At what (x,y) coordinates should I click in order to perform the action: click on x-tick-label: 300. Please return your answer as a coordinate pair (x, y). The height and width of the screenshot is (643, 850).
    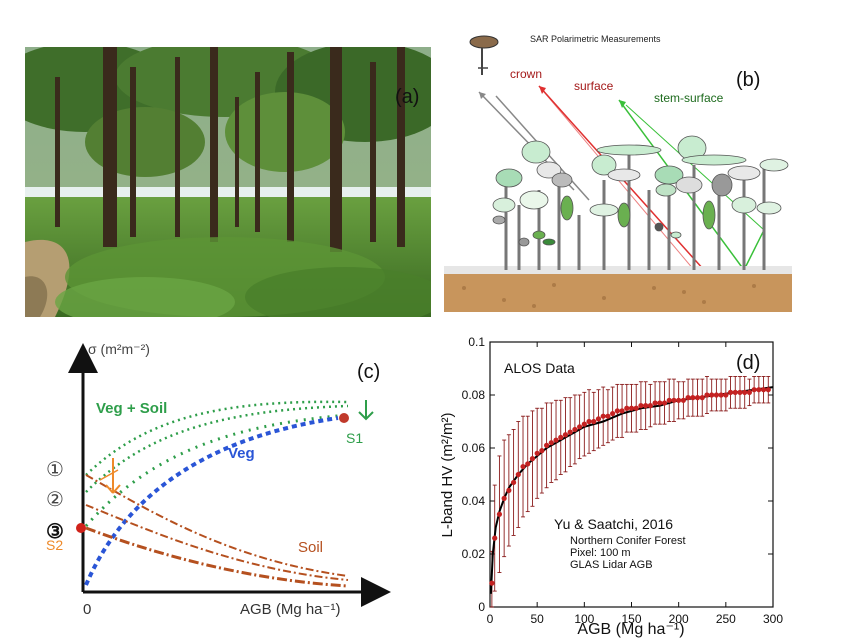
    Looking at the image, I should click on (773, 619).